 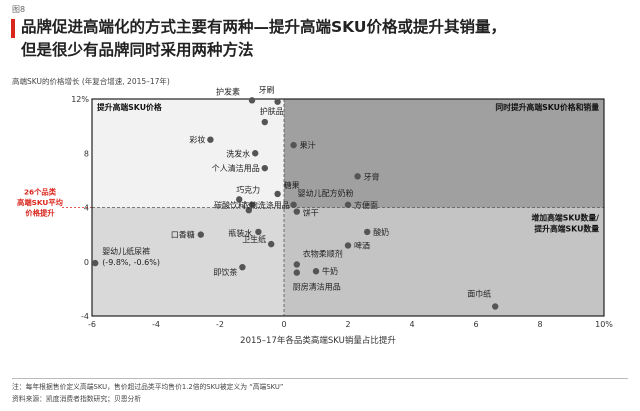 What do you see at coordinates (19, 9) in the screenshot?
I see `figure-label: 图8` at bounding box center [19, 9].